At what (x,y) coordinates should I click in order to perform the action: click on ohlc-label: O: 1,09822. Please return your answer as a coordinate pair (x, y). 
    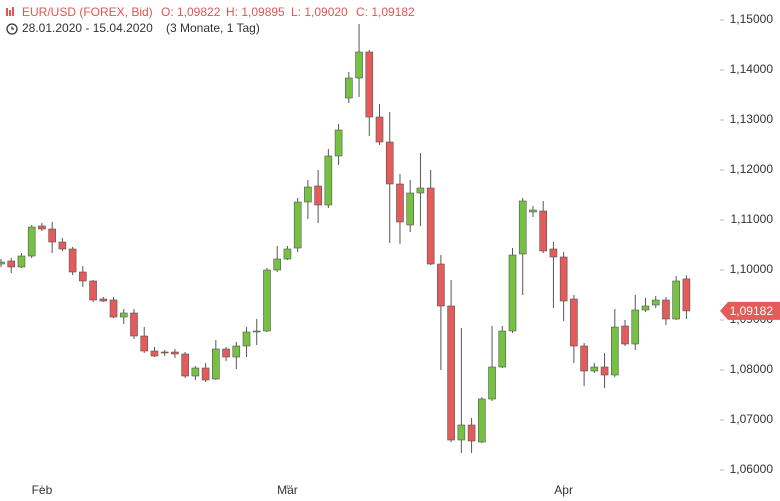
    Looking at the image, I should click on (191, 12).